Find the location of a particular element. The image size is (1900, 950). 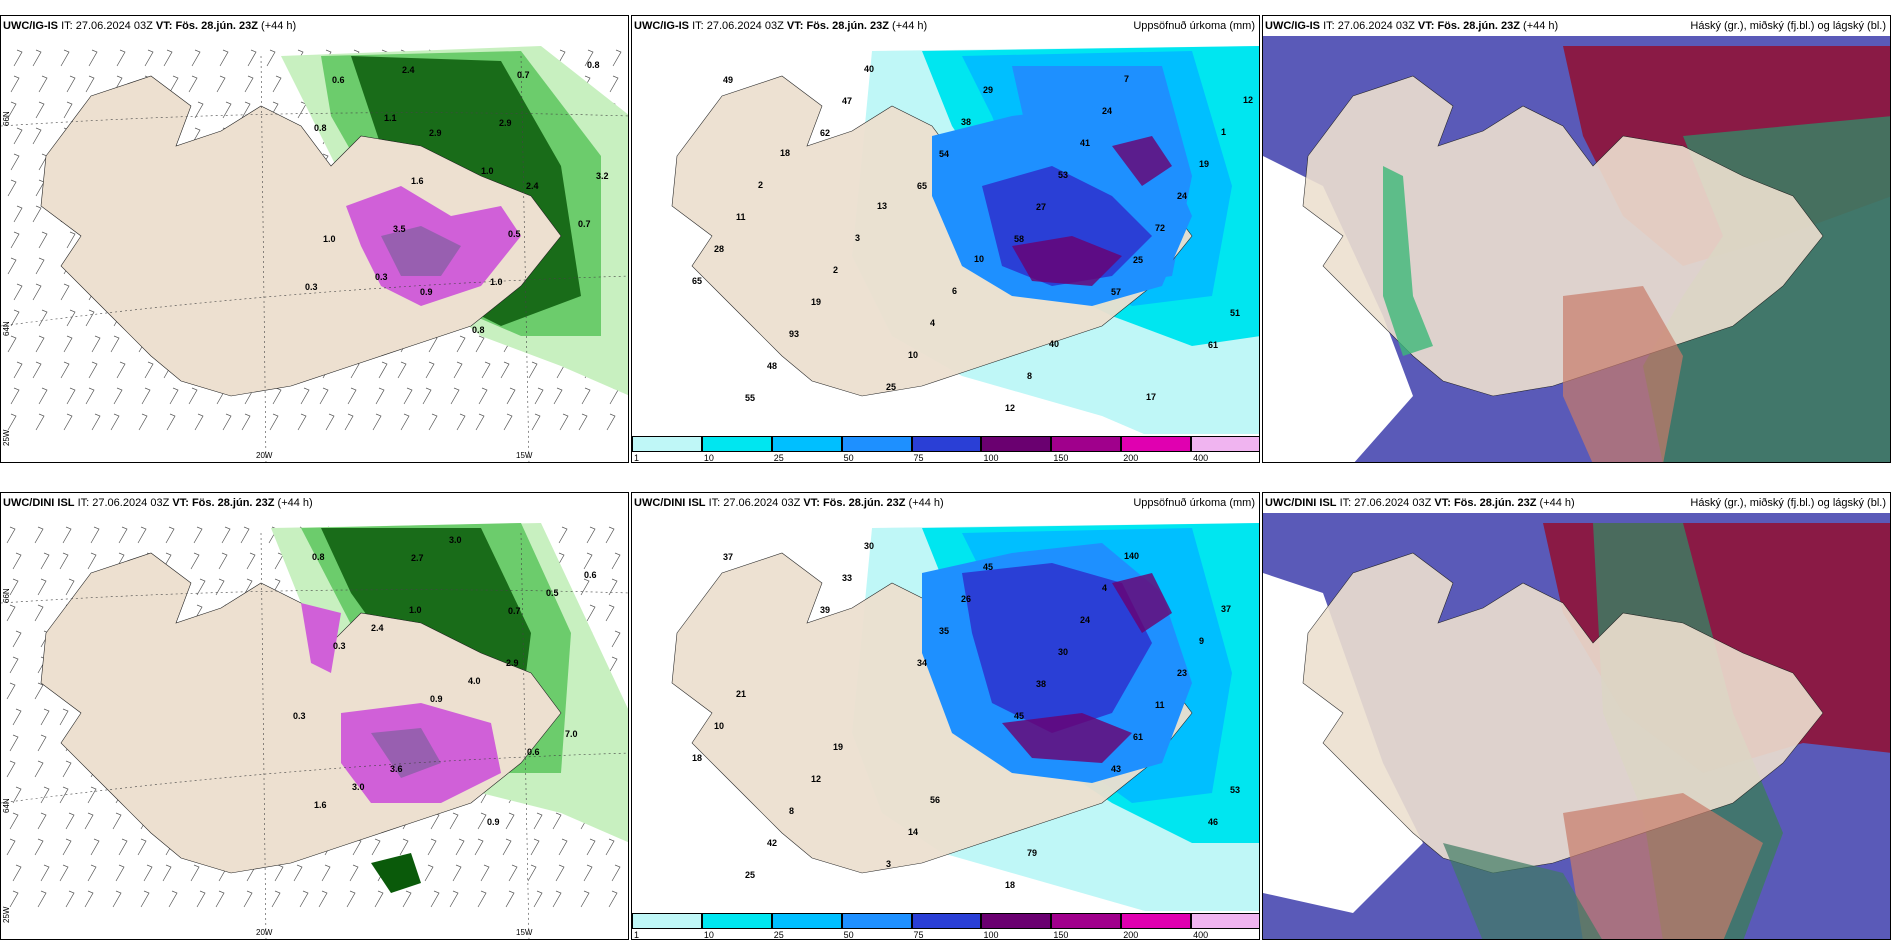

precip-label: 47 is located at coordinates (847, 101).